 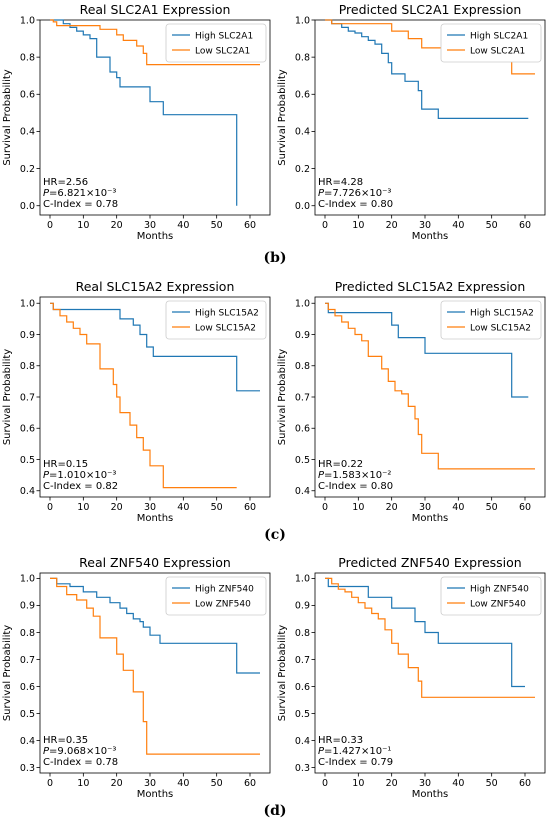 What do you see at coordinates (430, 9) in the screenshot?
I see `chart-title: Predicted SLC2A1 Expression` at bounding box center [430, 9].